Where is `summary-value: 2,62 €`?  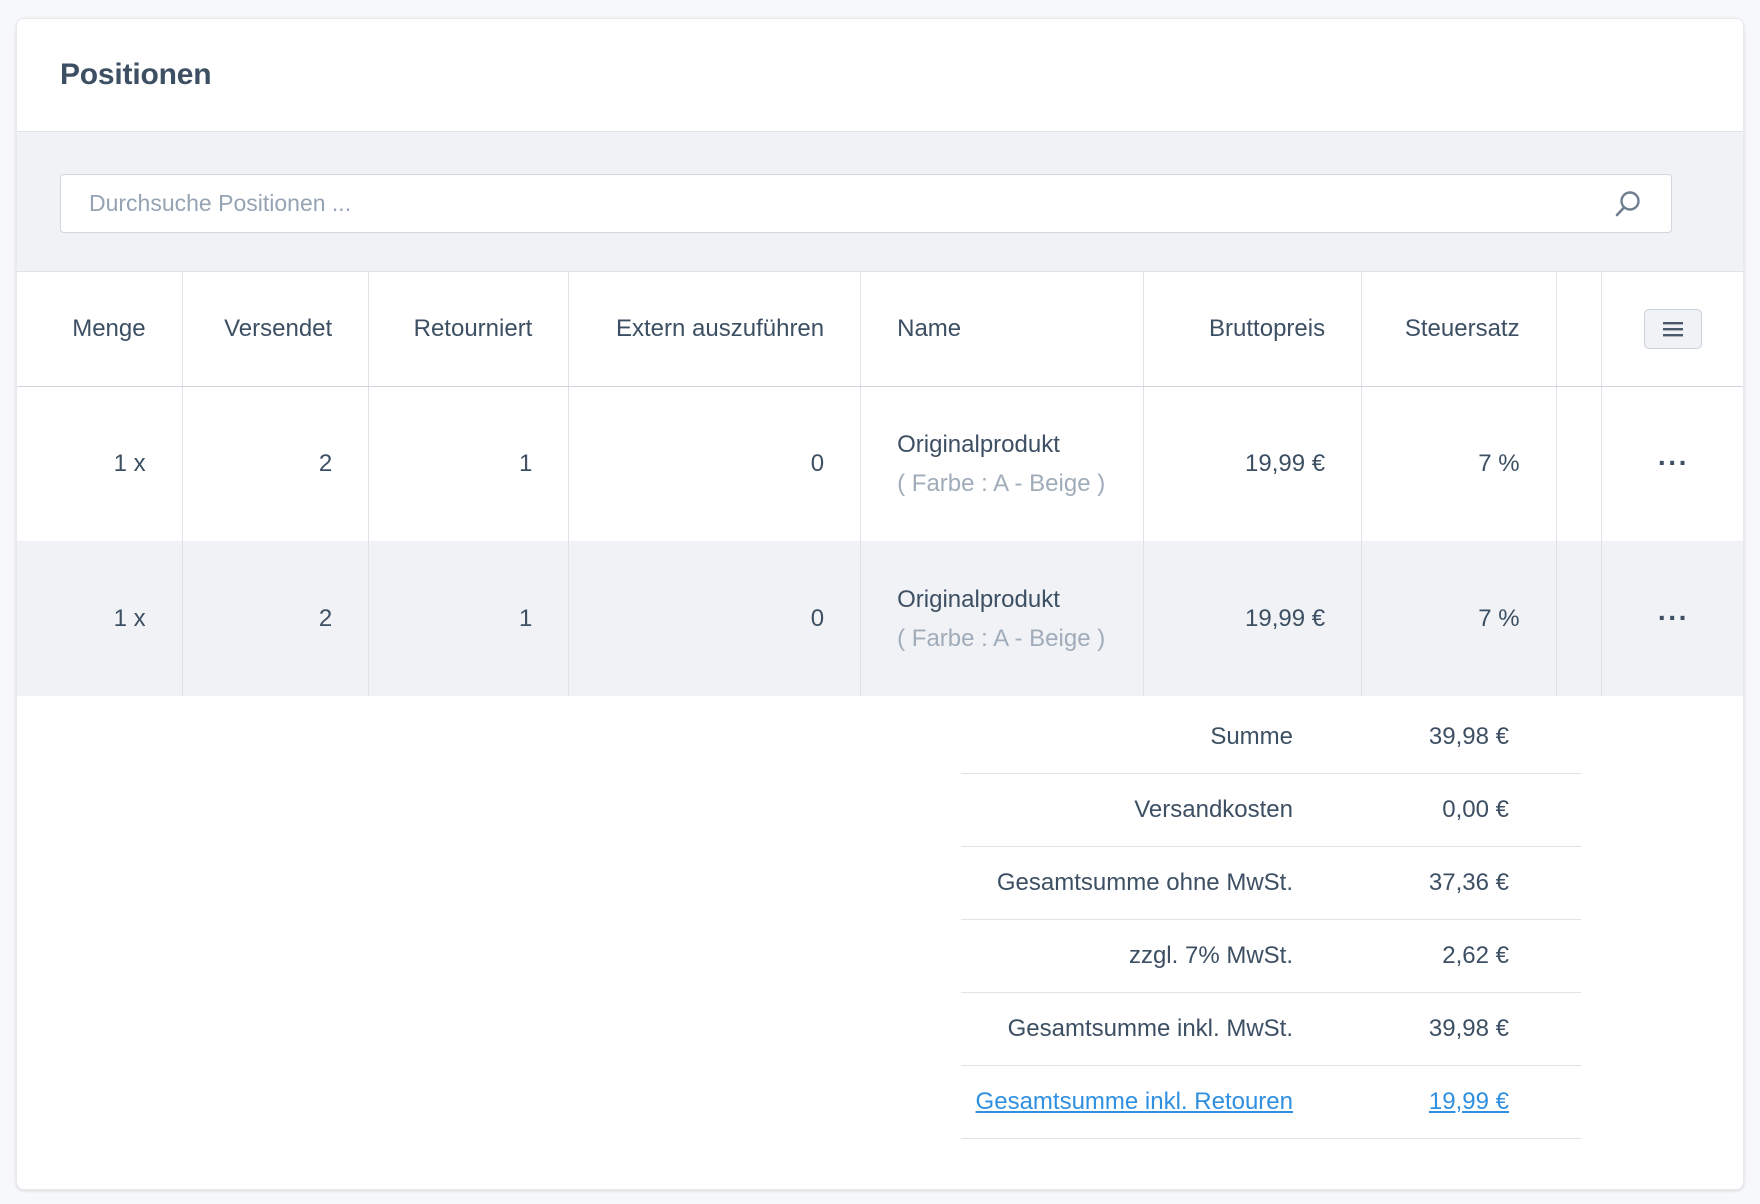 summary-value: 2,62 € is located at coordinates (1475, 955).